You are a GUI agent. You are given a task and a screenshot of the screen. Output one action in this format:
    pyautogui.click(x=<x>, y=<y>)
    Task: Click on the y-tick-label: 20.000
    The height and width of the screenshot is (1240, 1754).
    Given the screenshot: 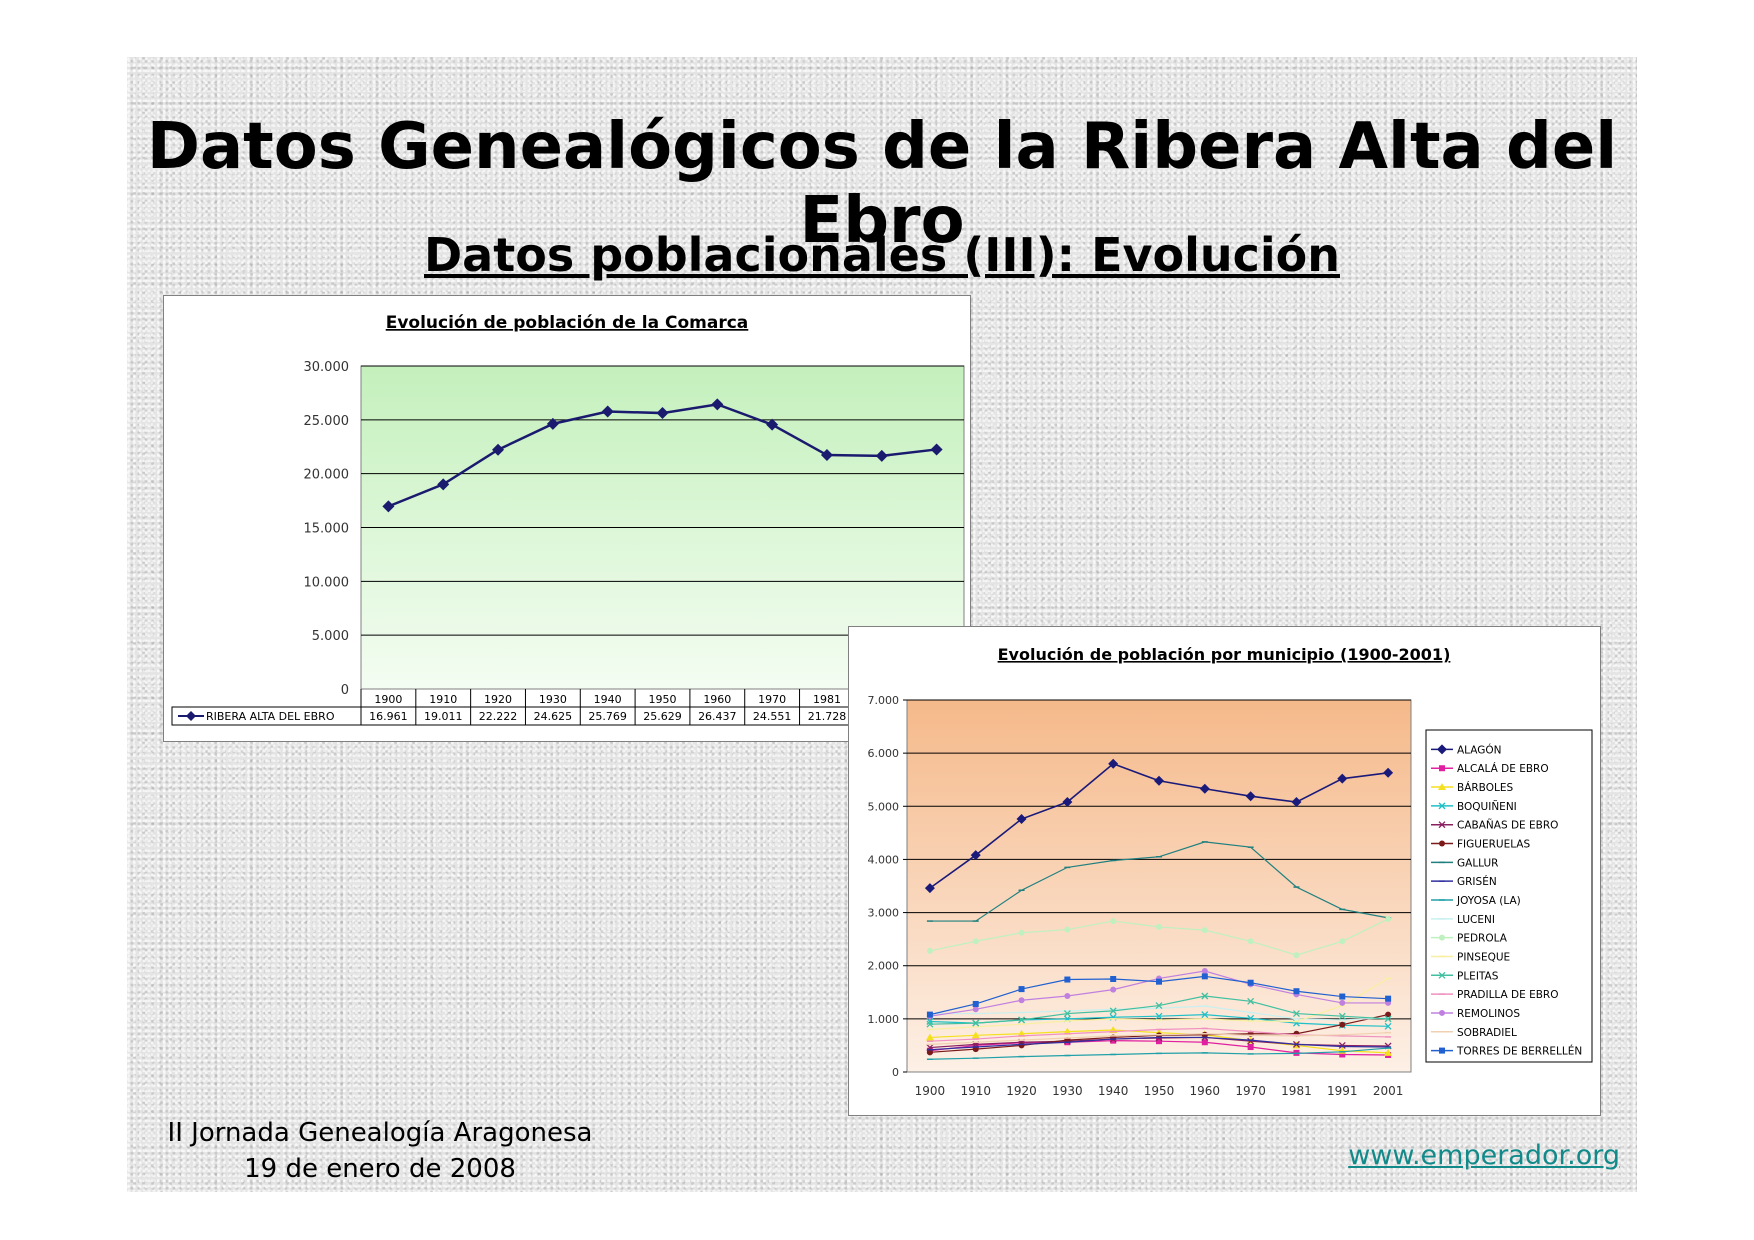 What is the action you would take?
    pyautogui.click(x=327, y=475)
    